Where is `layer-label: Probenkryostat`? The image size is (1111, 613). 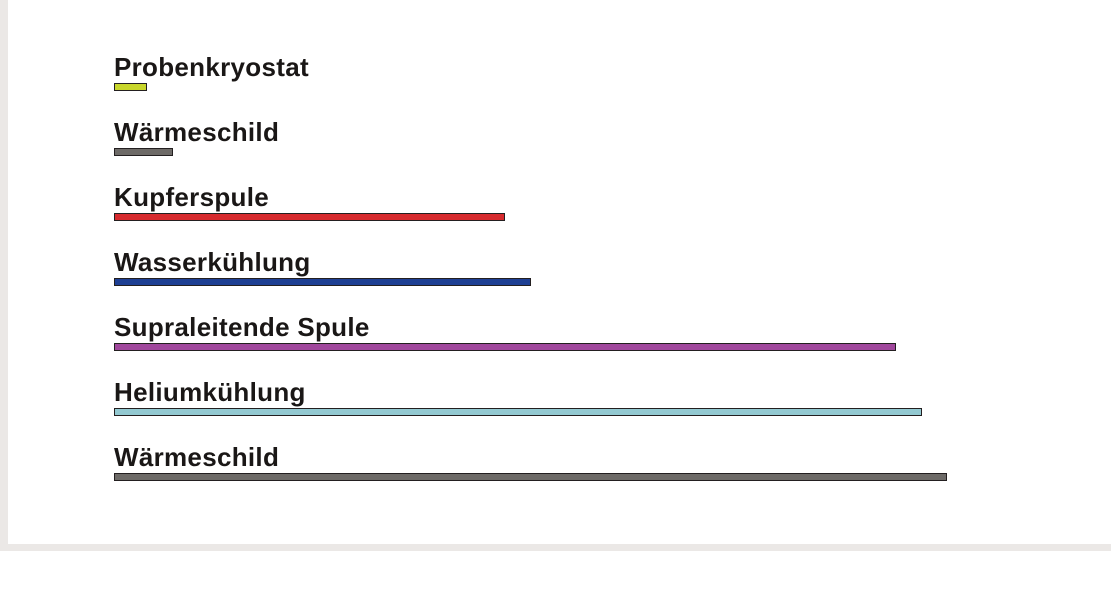
layer-label: Probenkryostat is located at coordinates (211, 67).